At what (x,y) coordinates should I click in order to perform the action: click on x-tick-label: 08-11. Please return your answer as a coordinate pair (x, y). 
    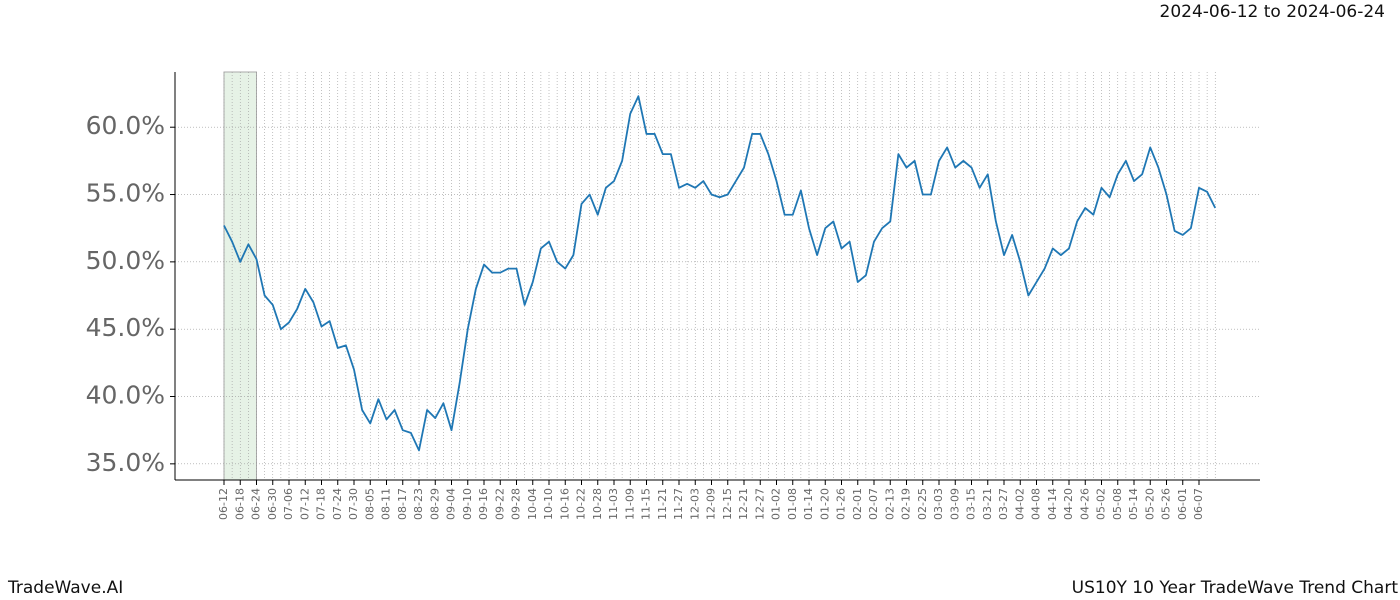
    Looking at the image, I should click on (386, 504).